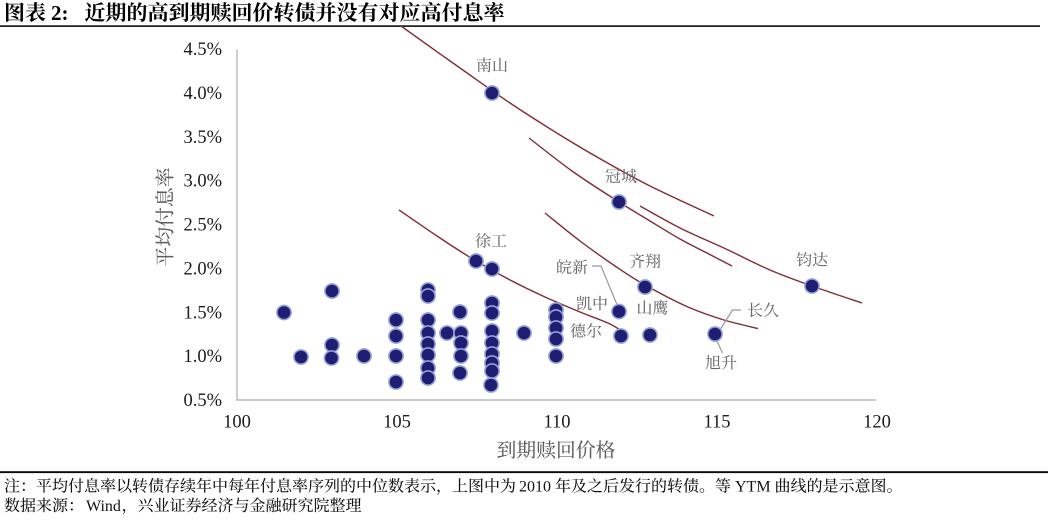 The width and height of the screenshot is (1048, 521). Describe the element at coordinates (716, 423) in the screenshot. I see `svg-text: 115` at that location.